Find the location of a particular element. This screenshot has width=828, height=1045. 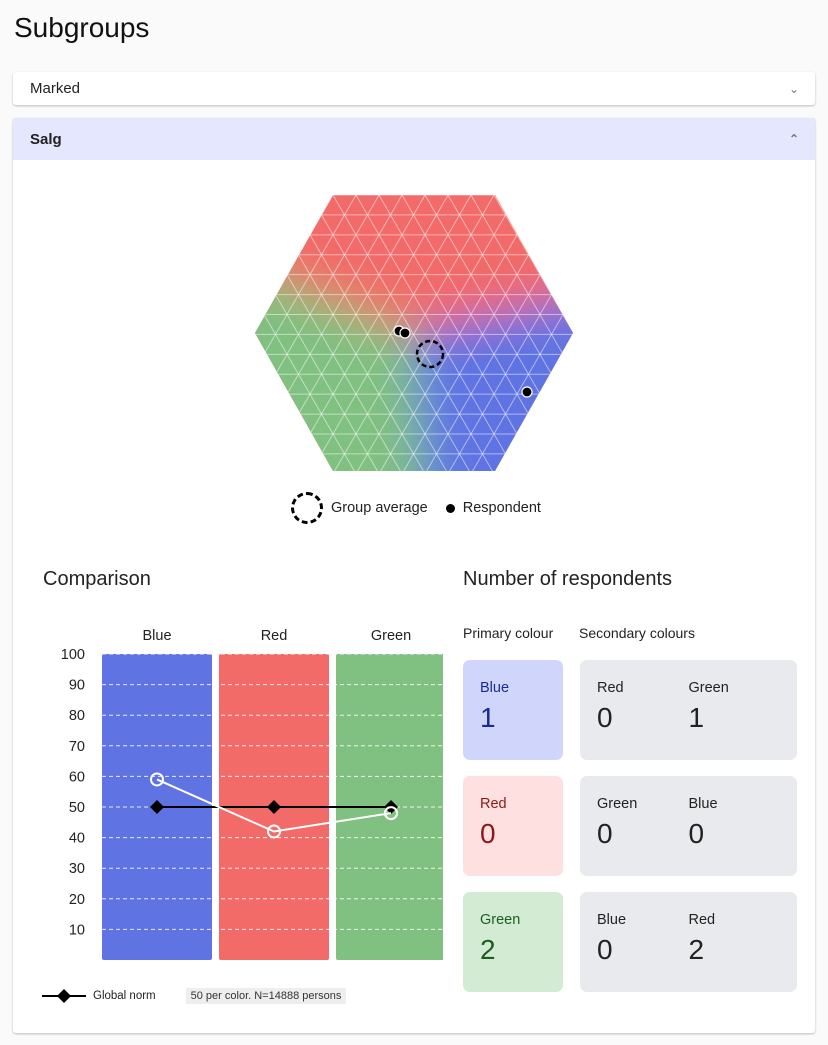

secondary-colours-header: Secondary colours is located at coordinates (637, 633).